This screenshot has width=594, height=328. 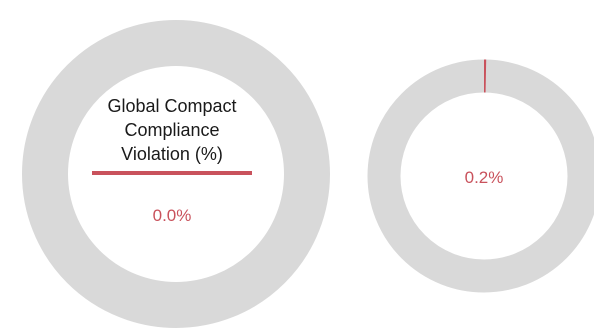 I want to click on donut-value-label-right: 0.2%, so click(x=484, y=177).